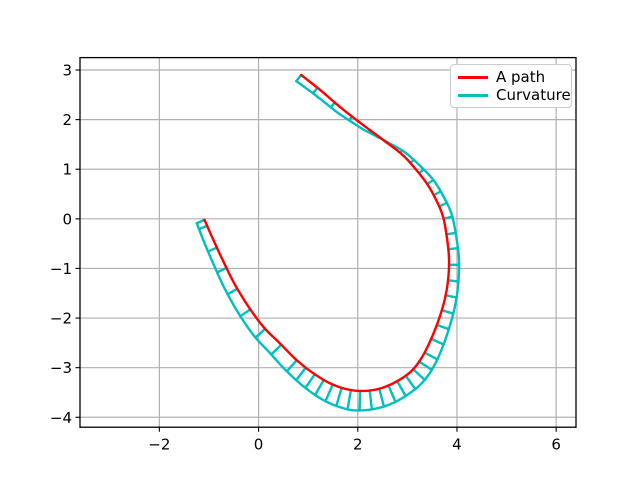 This screenshot has height=480, width=640. I want to click on legend-item-curvature: Curvature, so click(514, 95).